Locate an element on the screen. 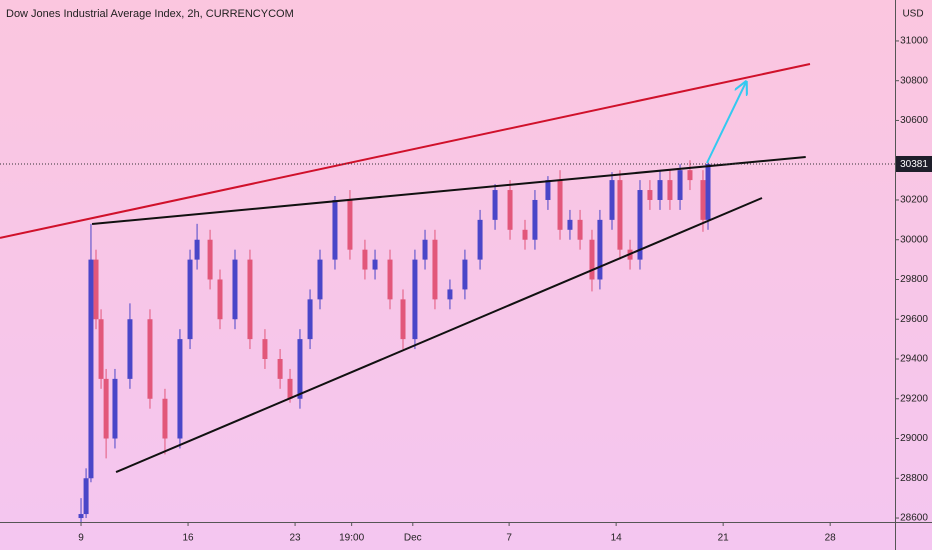 The width and height of the screenshot is (932, 550). y-tick-label: 28800 is located at coordinates (914, 478).